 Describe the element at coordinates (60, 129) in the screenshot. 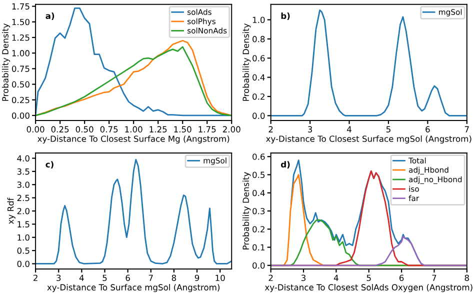

I see `x-tick-label: 0.25` at that location.